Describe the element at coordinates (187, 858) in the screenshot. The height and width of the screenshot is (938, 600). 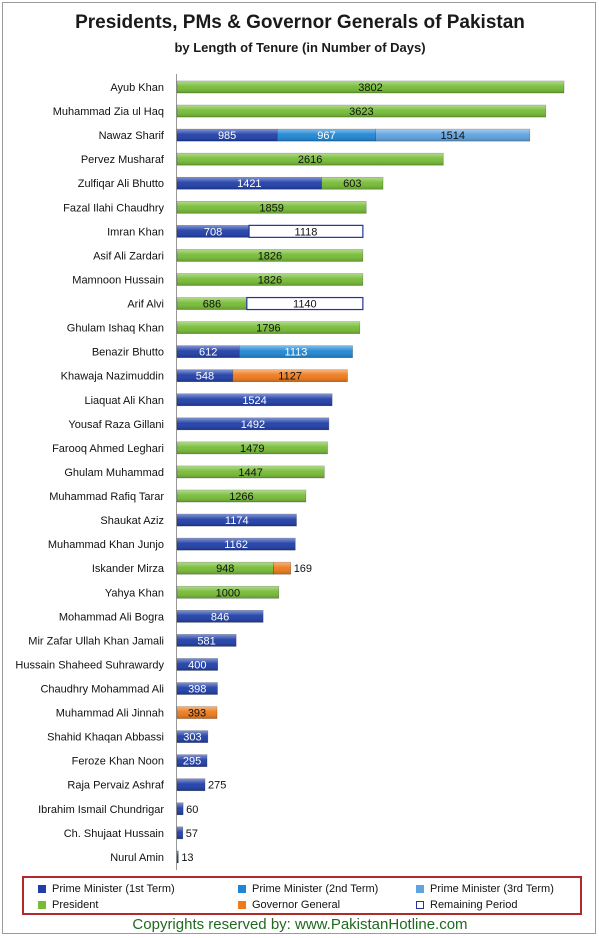
I see `value-label-nurul-amin-pm1: 13` at that location.